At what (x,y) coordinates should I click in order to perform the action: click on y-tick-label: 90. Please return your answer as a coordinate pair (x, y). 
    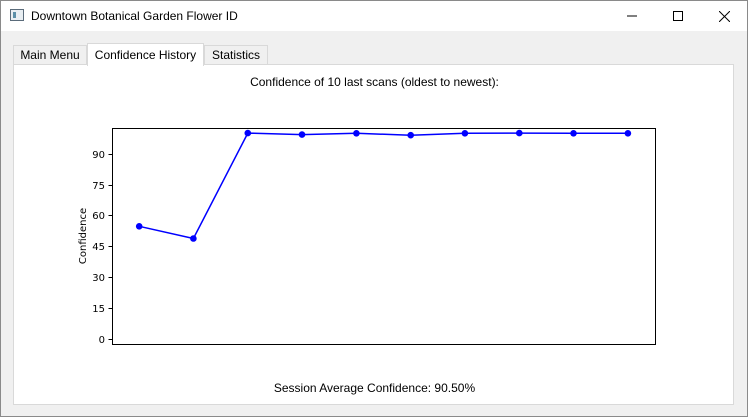
    Looking at the image, I should click on (98, 155).